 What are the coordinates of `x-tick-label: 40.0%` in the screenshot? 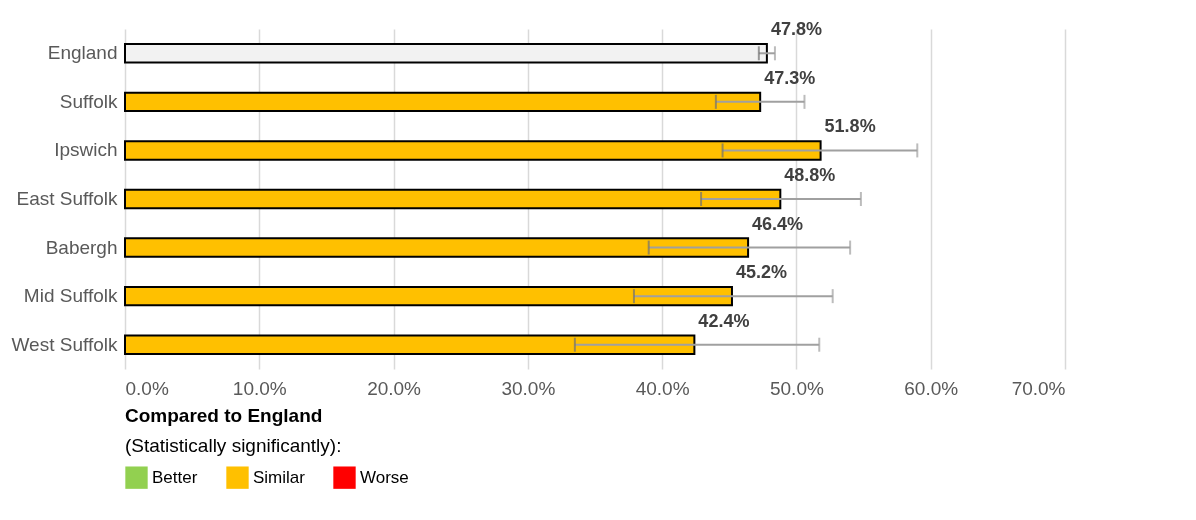 It's located at (662, 388).